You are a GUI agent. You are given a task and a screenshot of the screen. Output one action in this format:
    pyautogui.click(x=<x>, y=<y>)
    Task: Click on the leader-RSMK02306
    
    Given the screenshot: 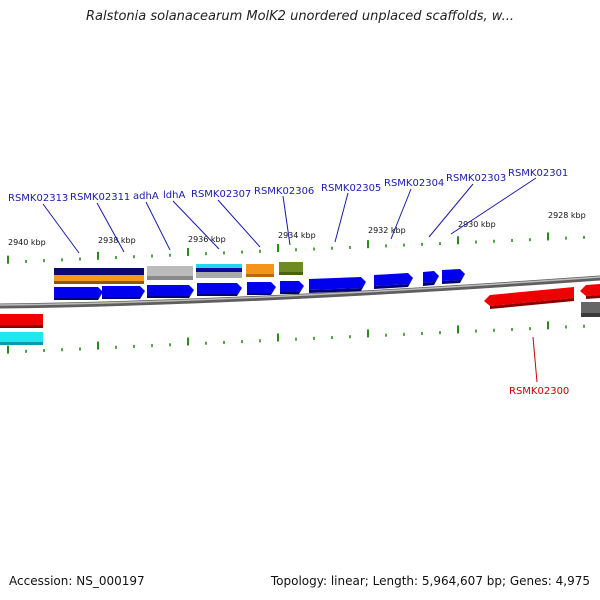 What is the action you would take?
    pyautogui.click(x=286, y=220)
    